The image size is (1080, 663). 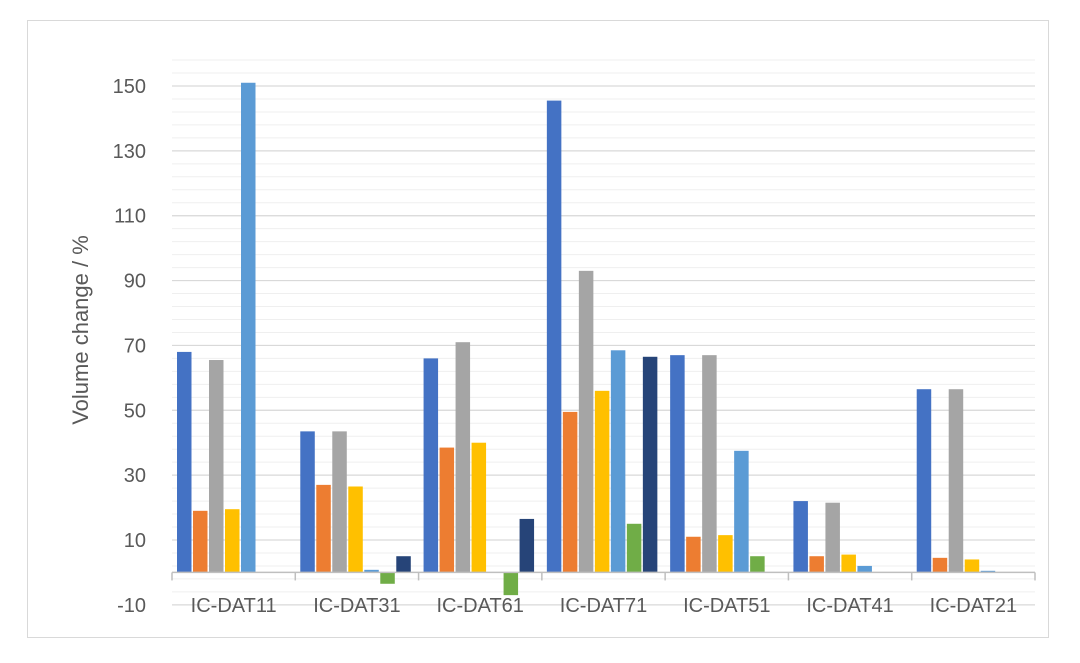 I want to click on bar-ic-dat41-s2, so click(x=816, y=564).